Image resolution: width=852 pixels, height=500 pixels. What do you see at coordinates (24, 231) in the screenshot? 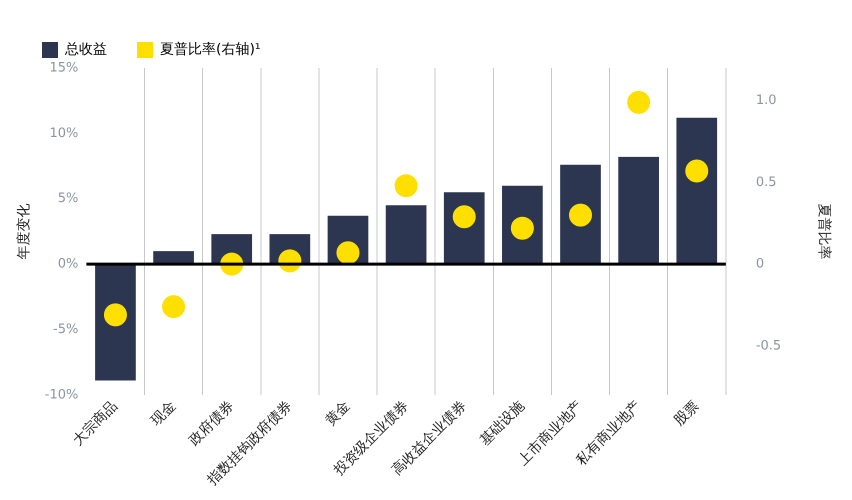
I see `y-axis-title: 年度变化` at bounding box center [24, 231].